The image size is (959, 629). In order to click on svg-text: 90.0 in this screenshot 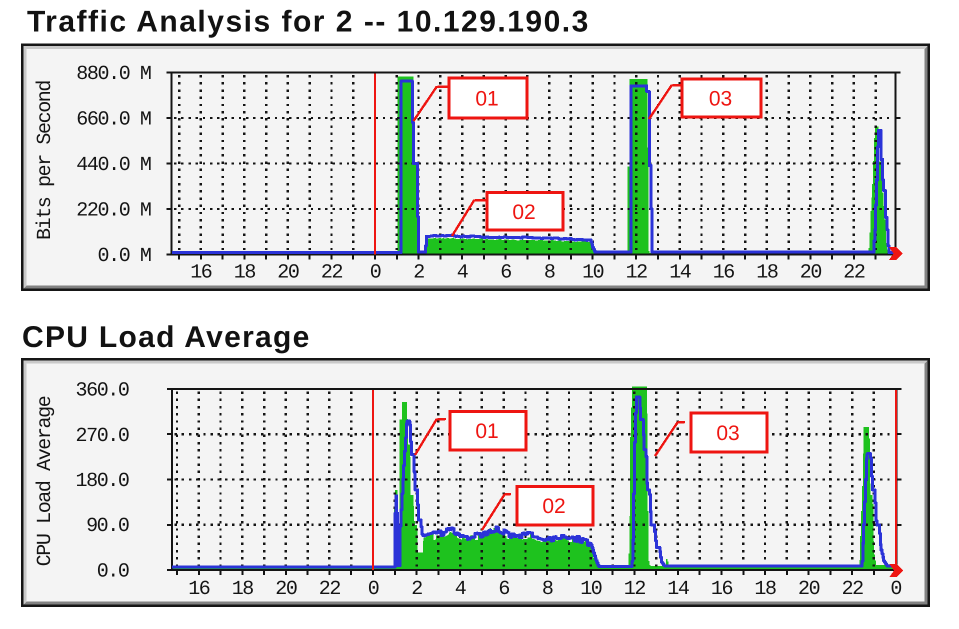, I will do `click(107, 526)`.